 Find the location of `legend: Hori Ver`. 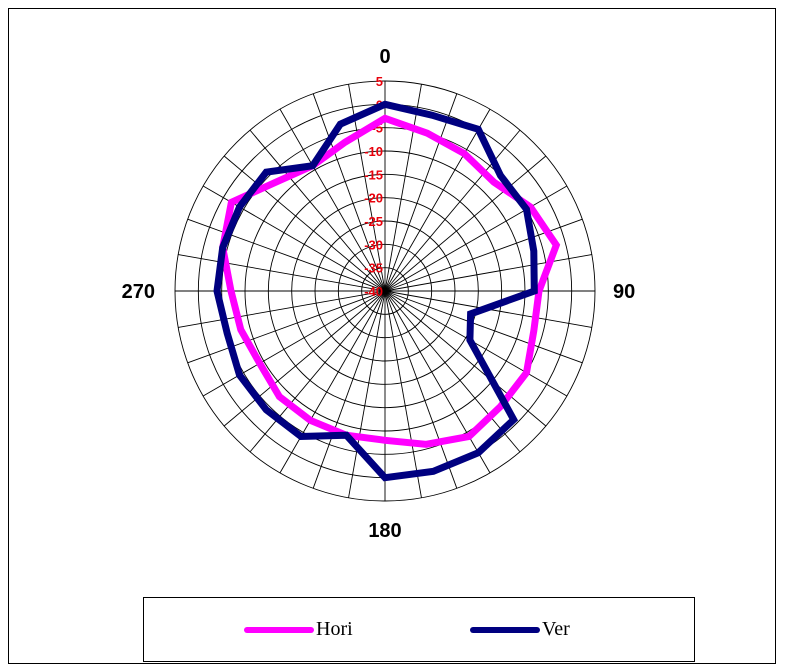

legend: Hori Ver is located at coordinates (419, 629).